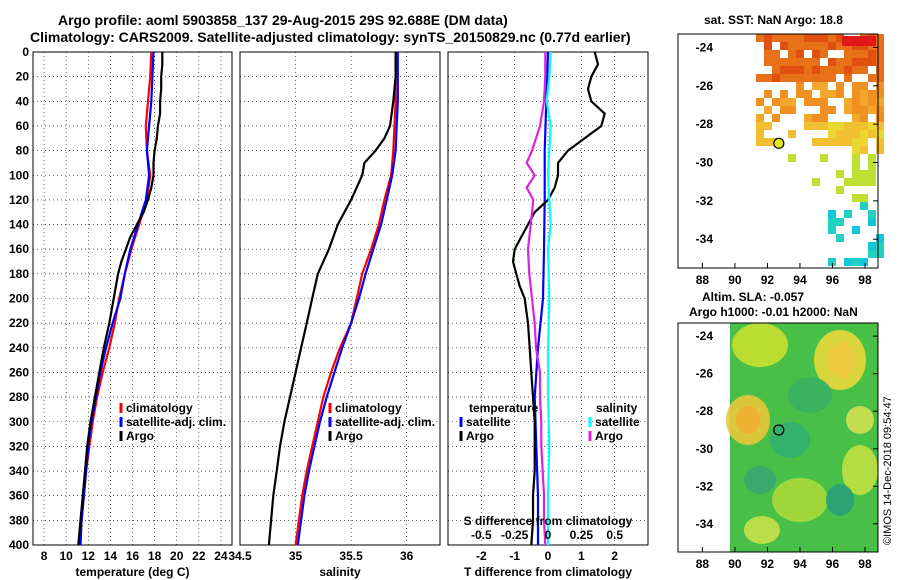 This screenshot has height=580, width=900. I want to click on map-sst_map: 88 90 92 94 96 98 -24 -26 -28 -30 -32 -34, so click(780, 160).